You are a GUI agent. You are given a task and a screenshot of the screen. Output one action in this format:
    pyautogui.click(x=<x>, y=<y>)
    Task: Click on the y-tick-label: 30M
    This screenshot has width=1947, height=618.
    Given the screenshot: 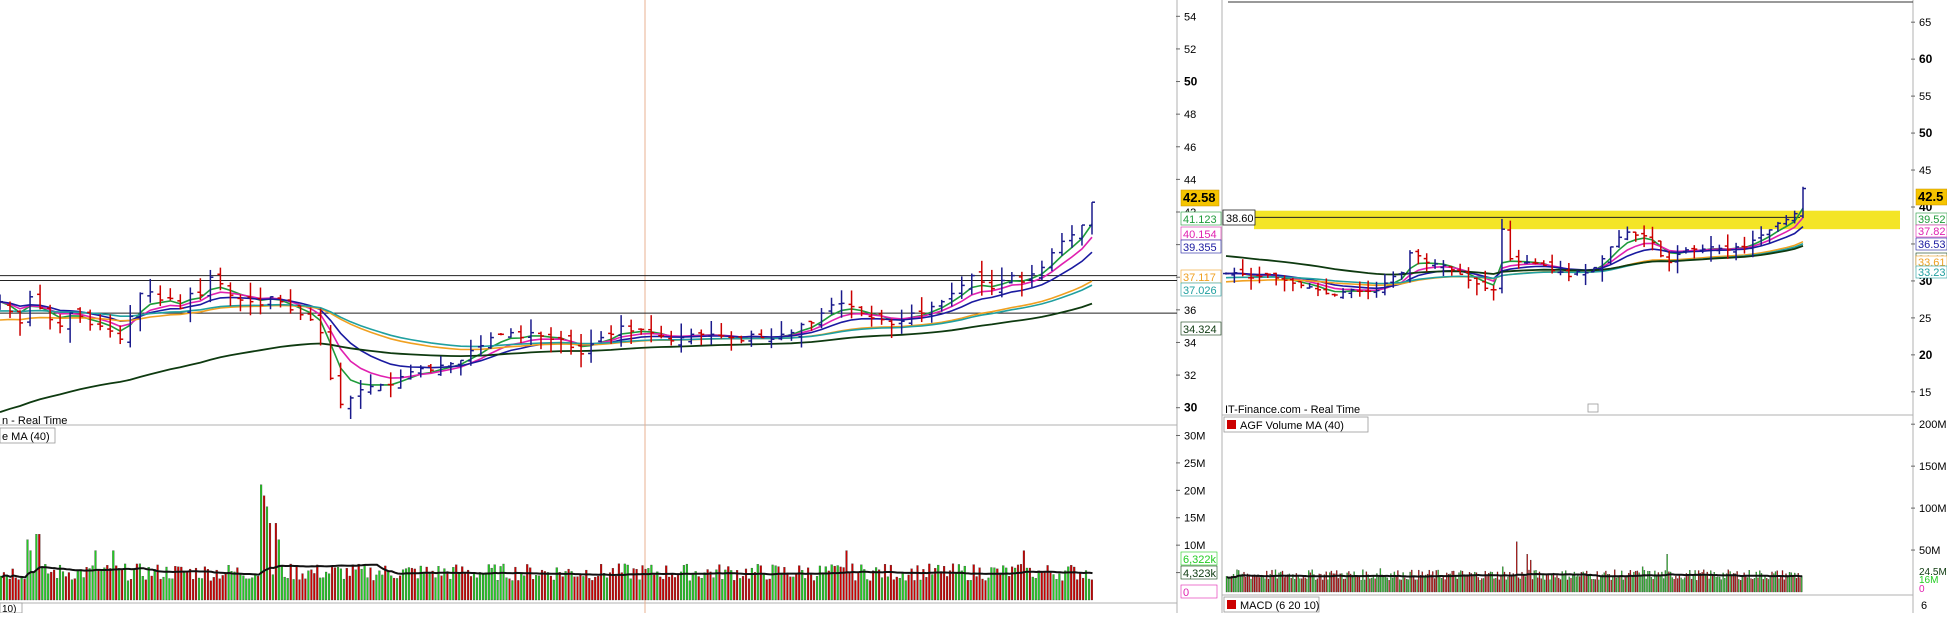 What is the action you would take?
    pyautogui.click(x=1194, y=436)
    